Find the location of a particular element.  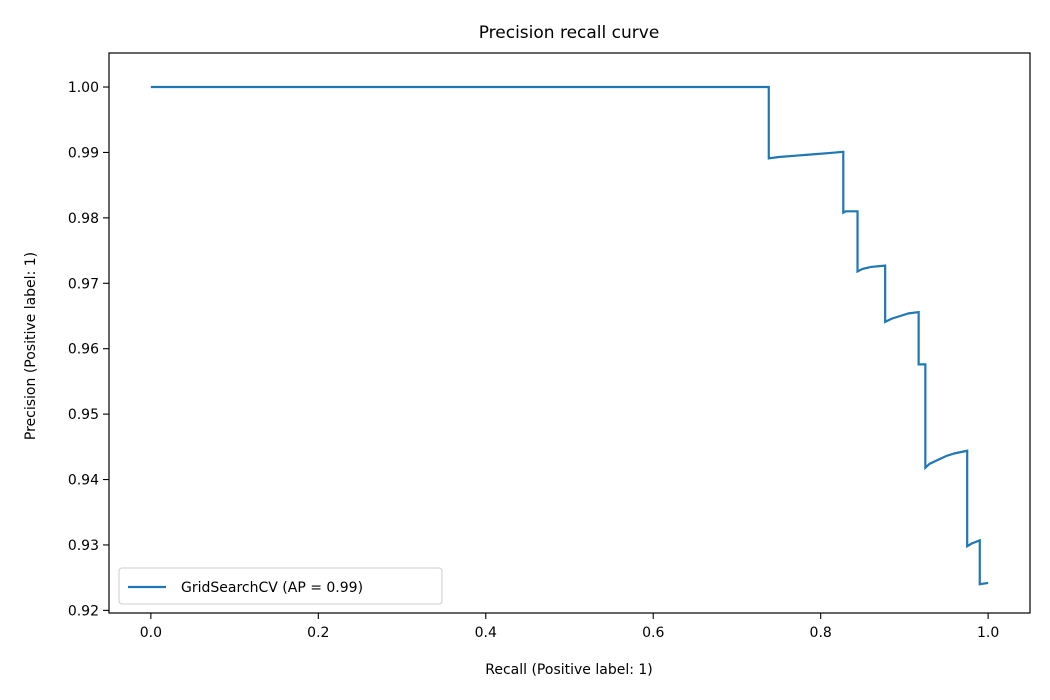

legend: GridSearchCV (AP = 0.99) is located at coordinates (280, 586).